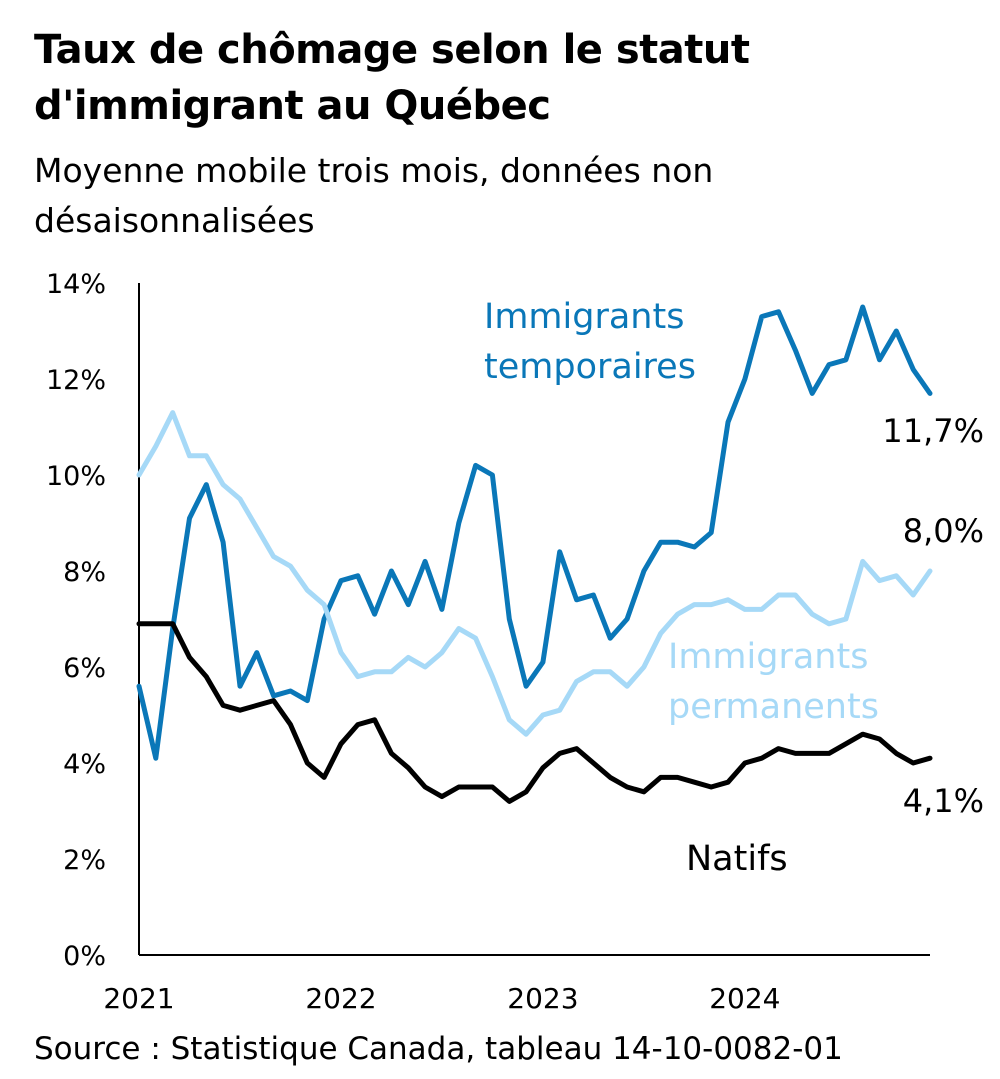  What do you see at coordinates (76, 284) in the screenshot?
I see `y-tick-label: 14%` at bounding box center [76, 284].